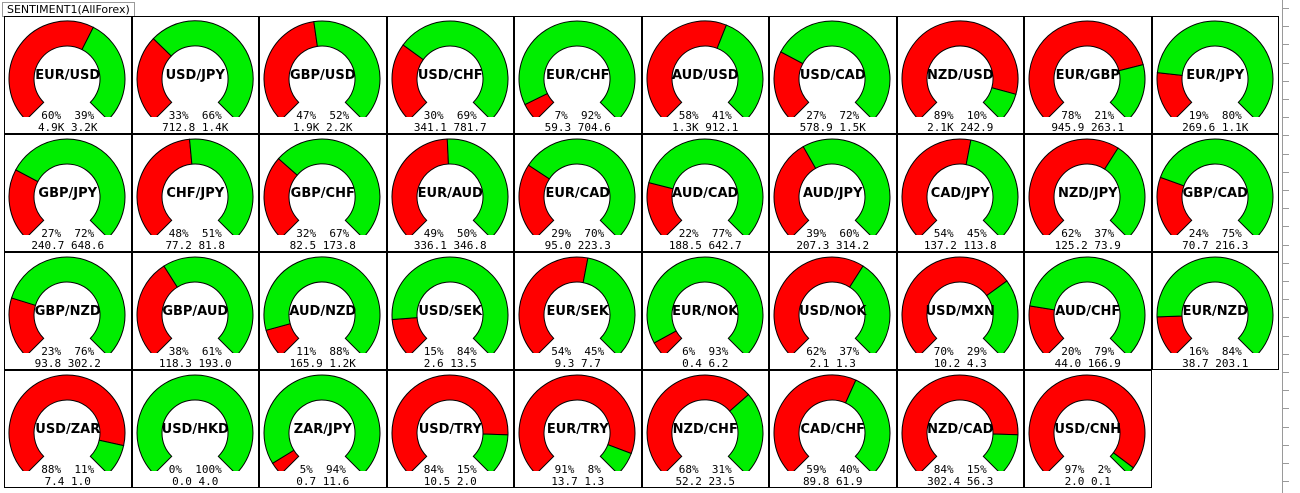 Image resolution: width=1300 pixels, height=493 pixels. Describe the element at coordinates (195, 127) in the screenshot. I see `volume-readout: 712.8 1.4K` at that location.